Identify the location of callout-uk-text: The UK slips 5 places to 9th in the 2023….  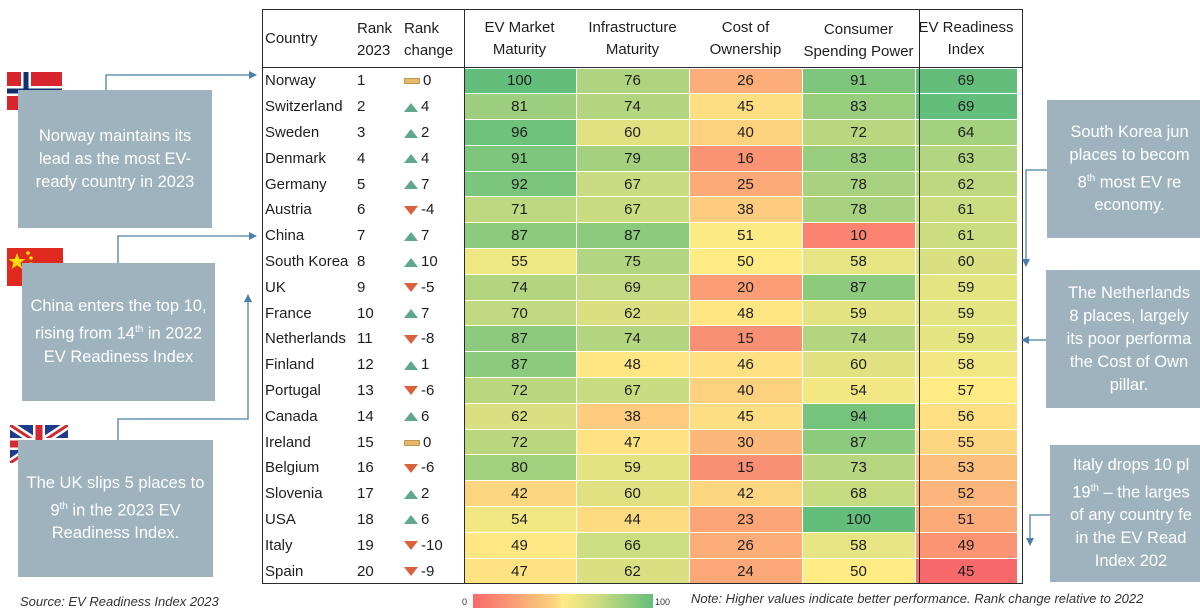
(115, 509).